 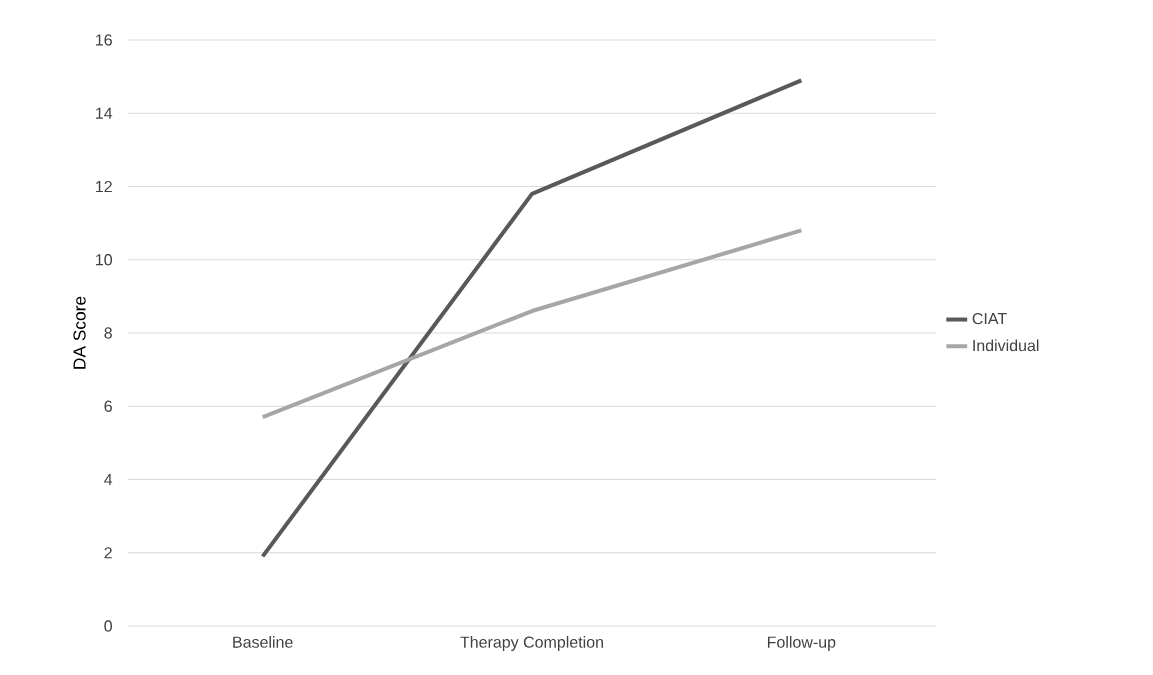 I want to click on y-tick-label: 14, so click(x=104, y=113).